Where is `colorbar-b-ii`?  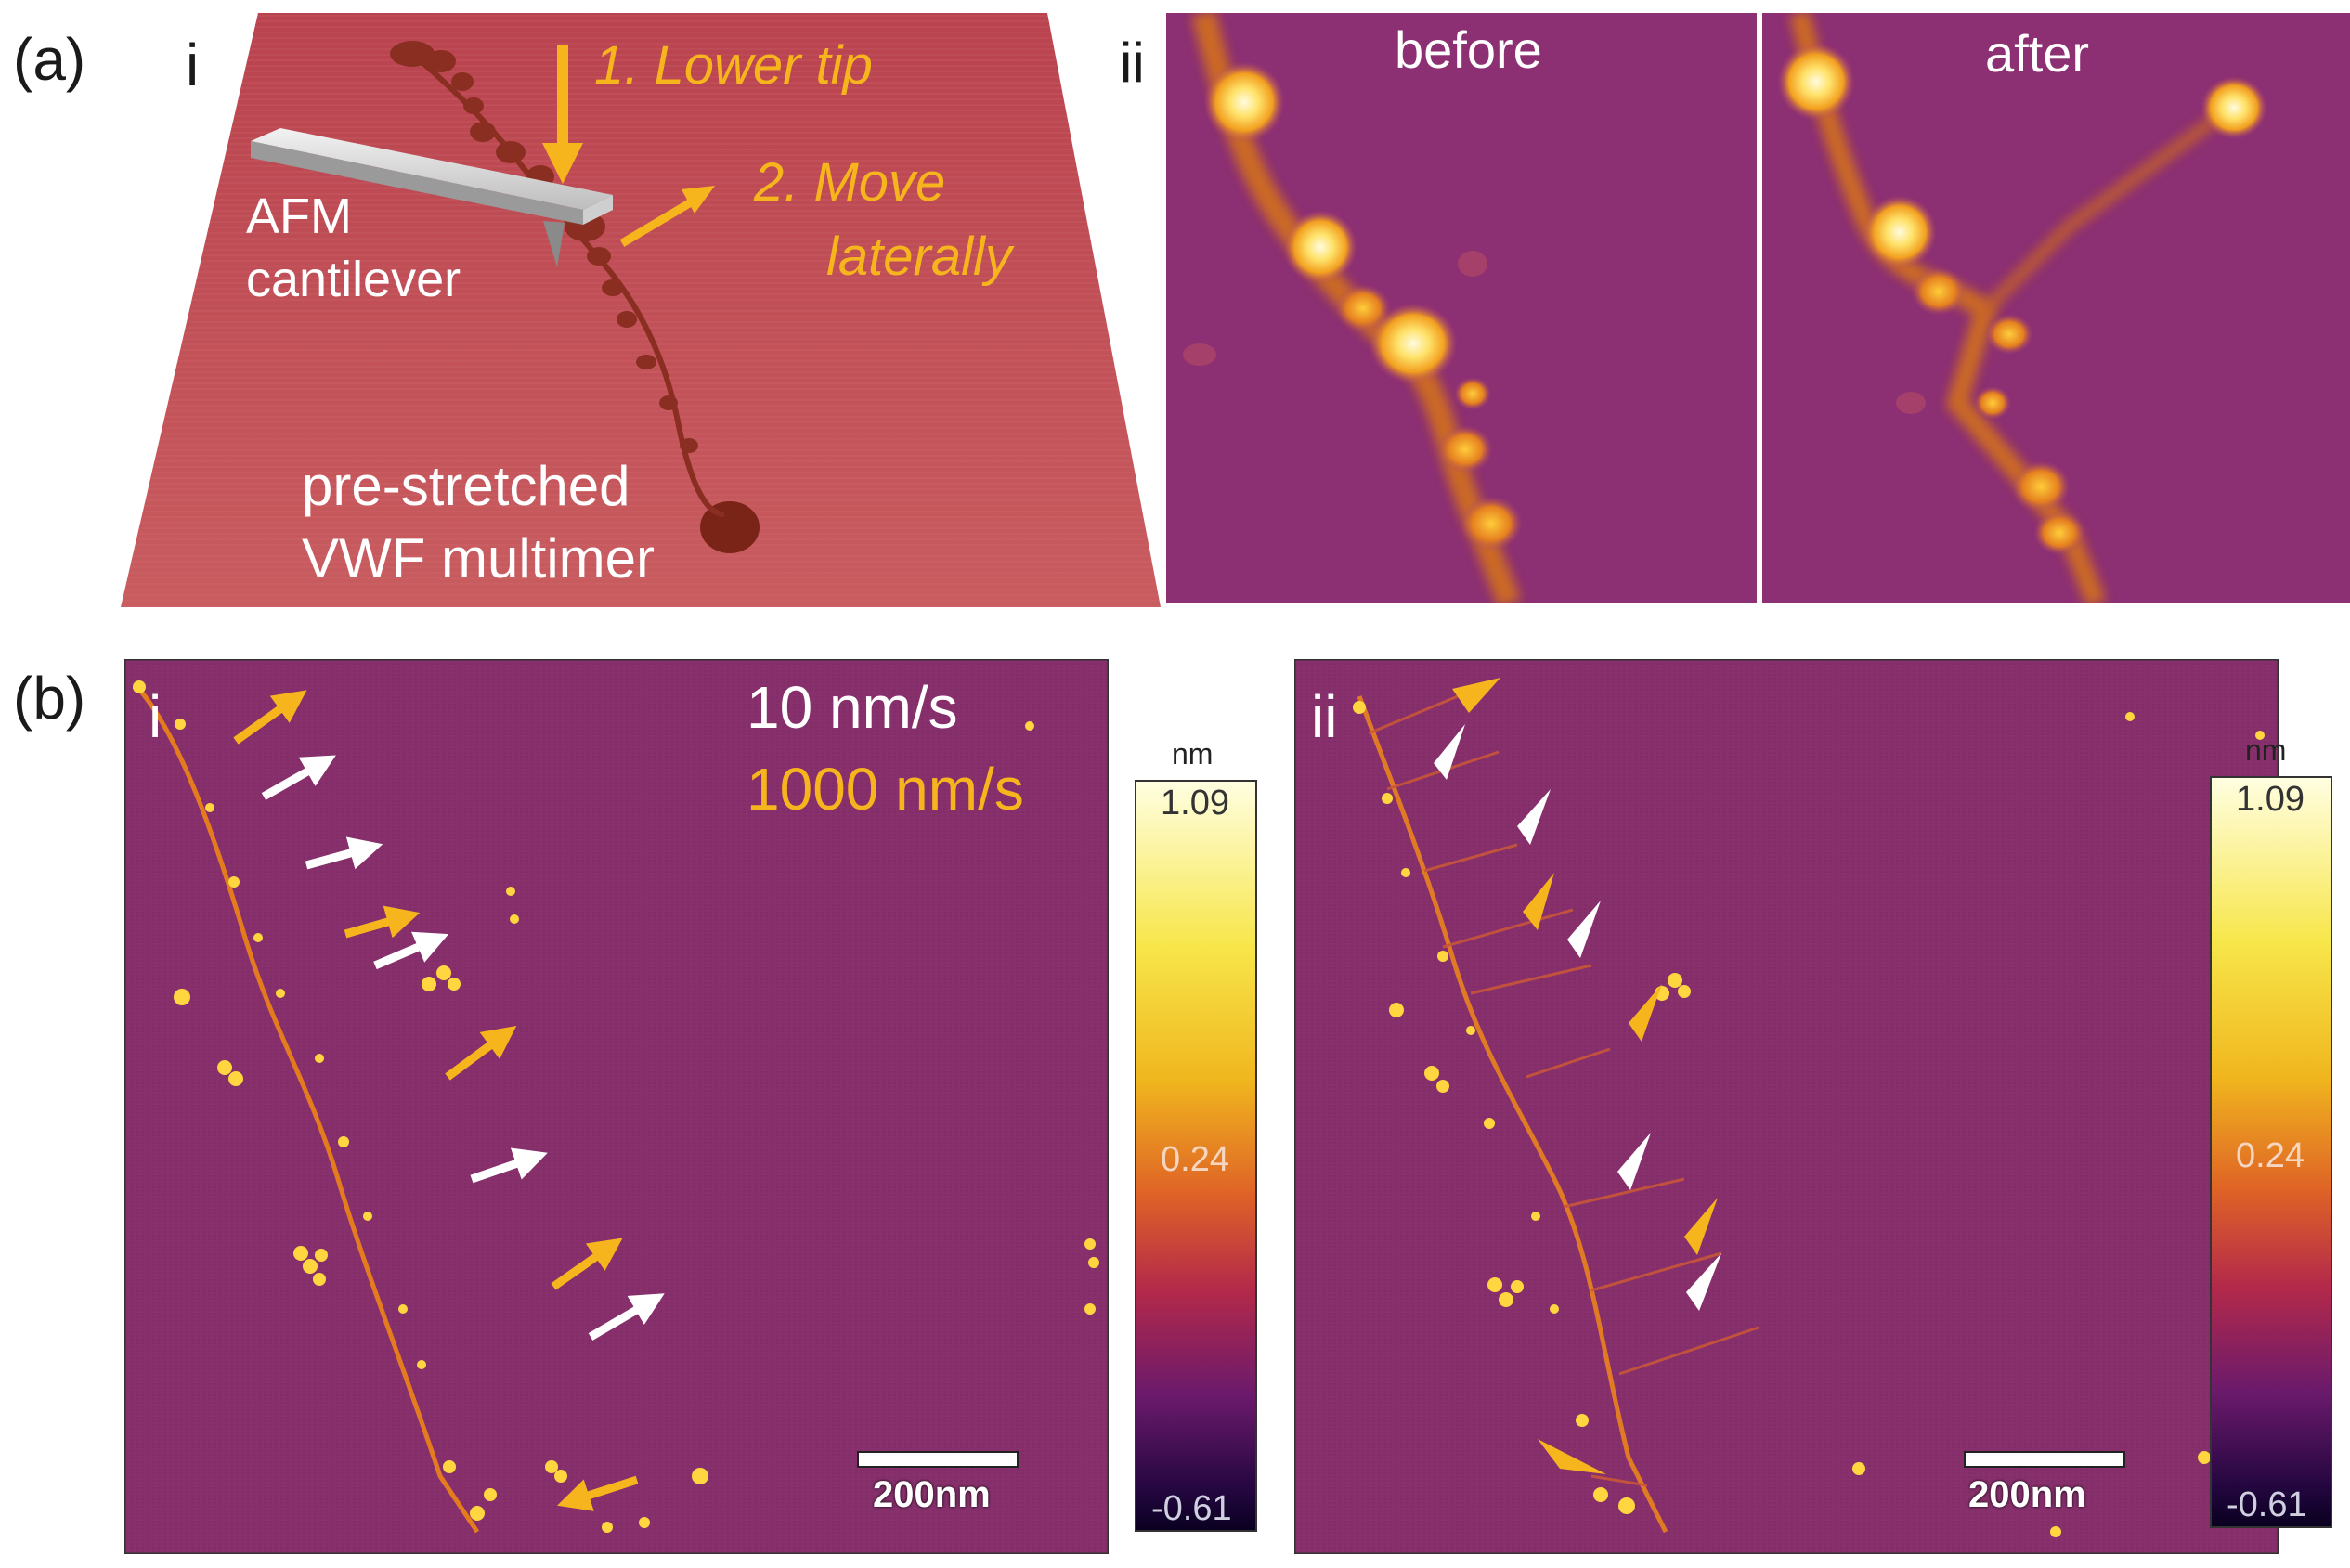
colorbar-b-ii is located at coordinates (2271, 1152).